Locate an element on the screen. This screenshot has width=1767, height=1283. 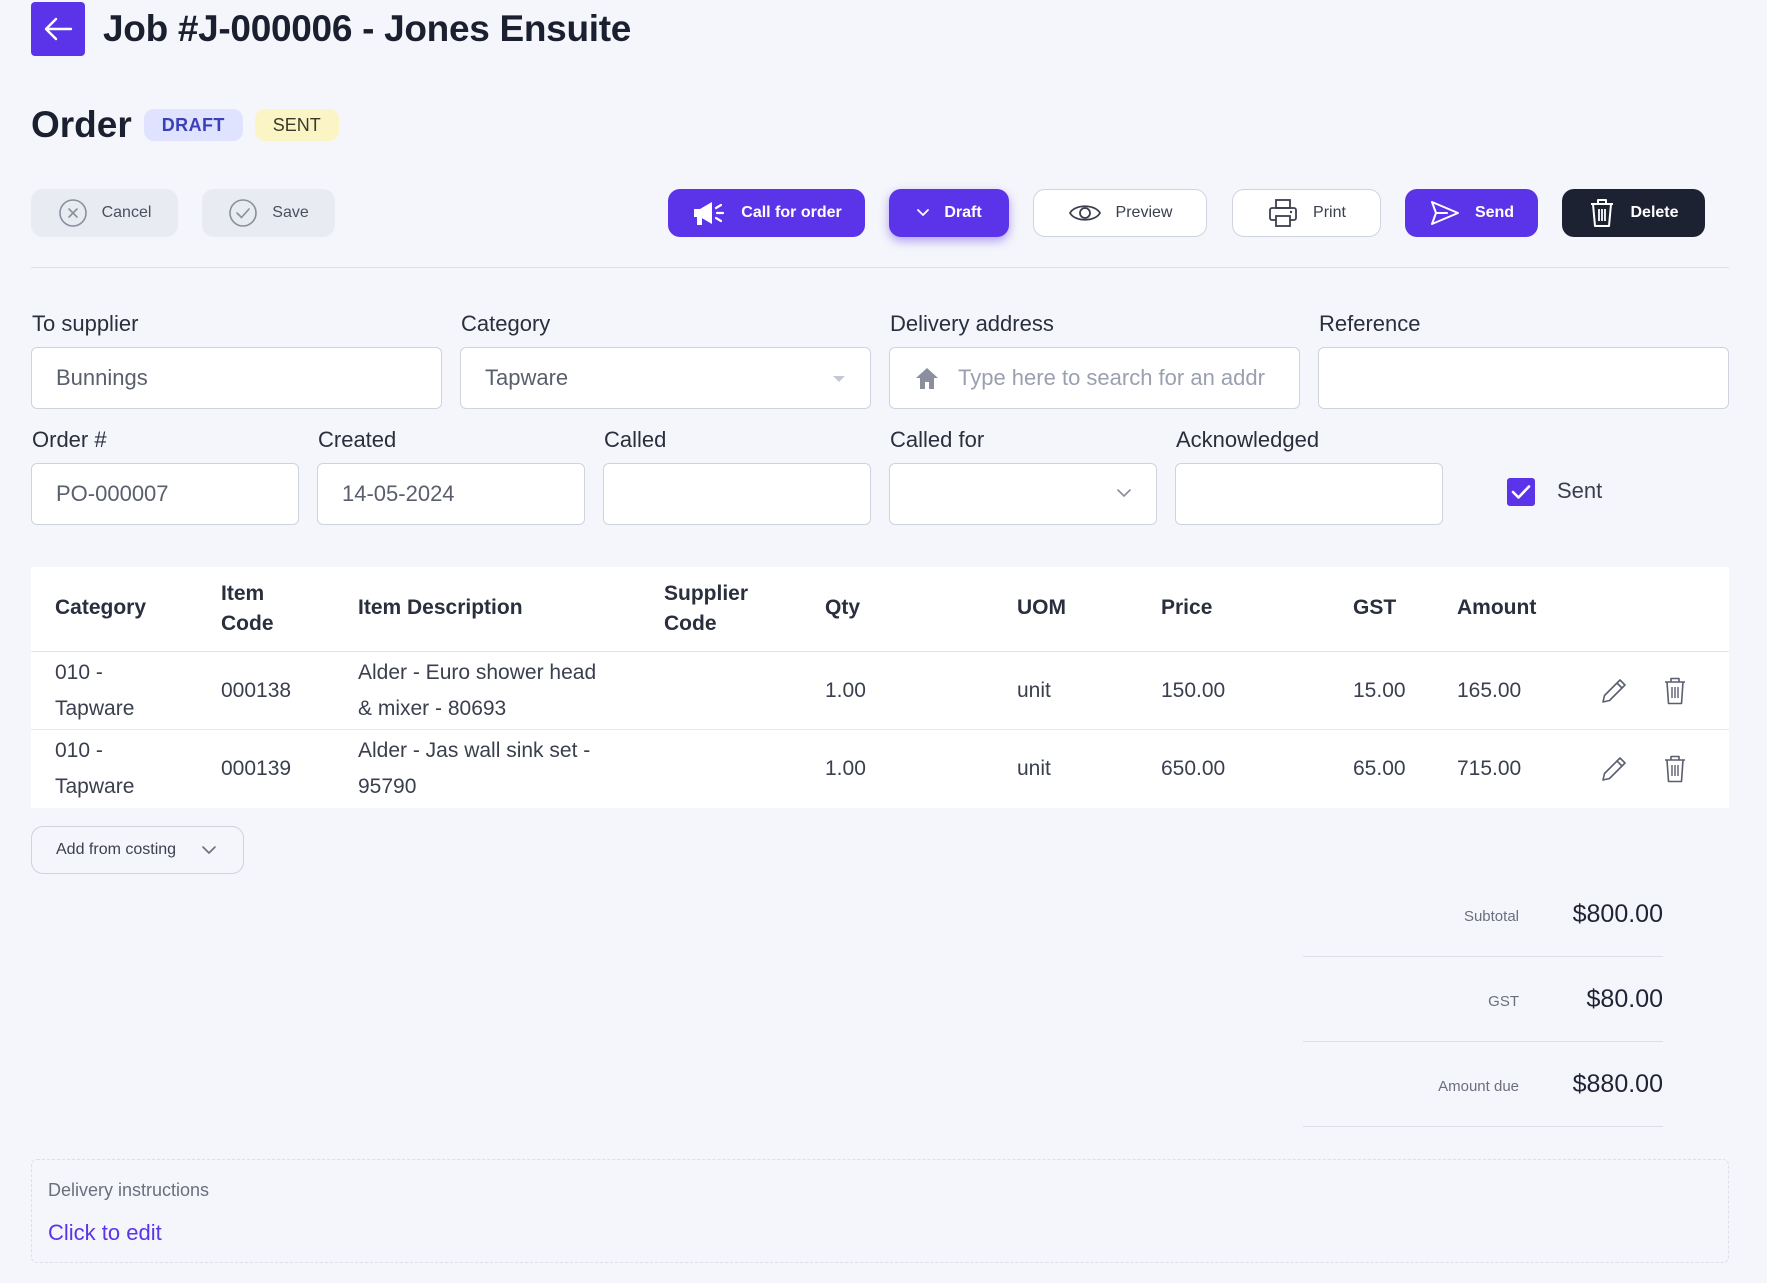
amount-due-row: Amount due $880.00 is located at coordinates (1483, 1084).